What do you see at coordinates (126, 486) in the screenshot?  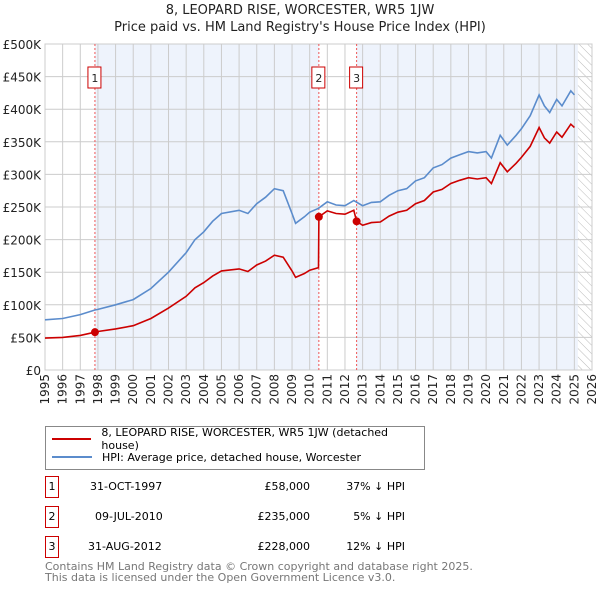 I see `sale-date: 31-OCT-1997` at bounding box center [126, 486].